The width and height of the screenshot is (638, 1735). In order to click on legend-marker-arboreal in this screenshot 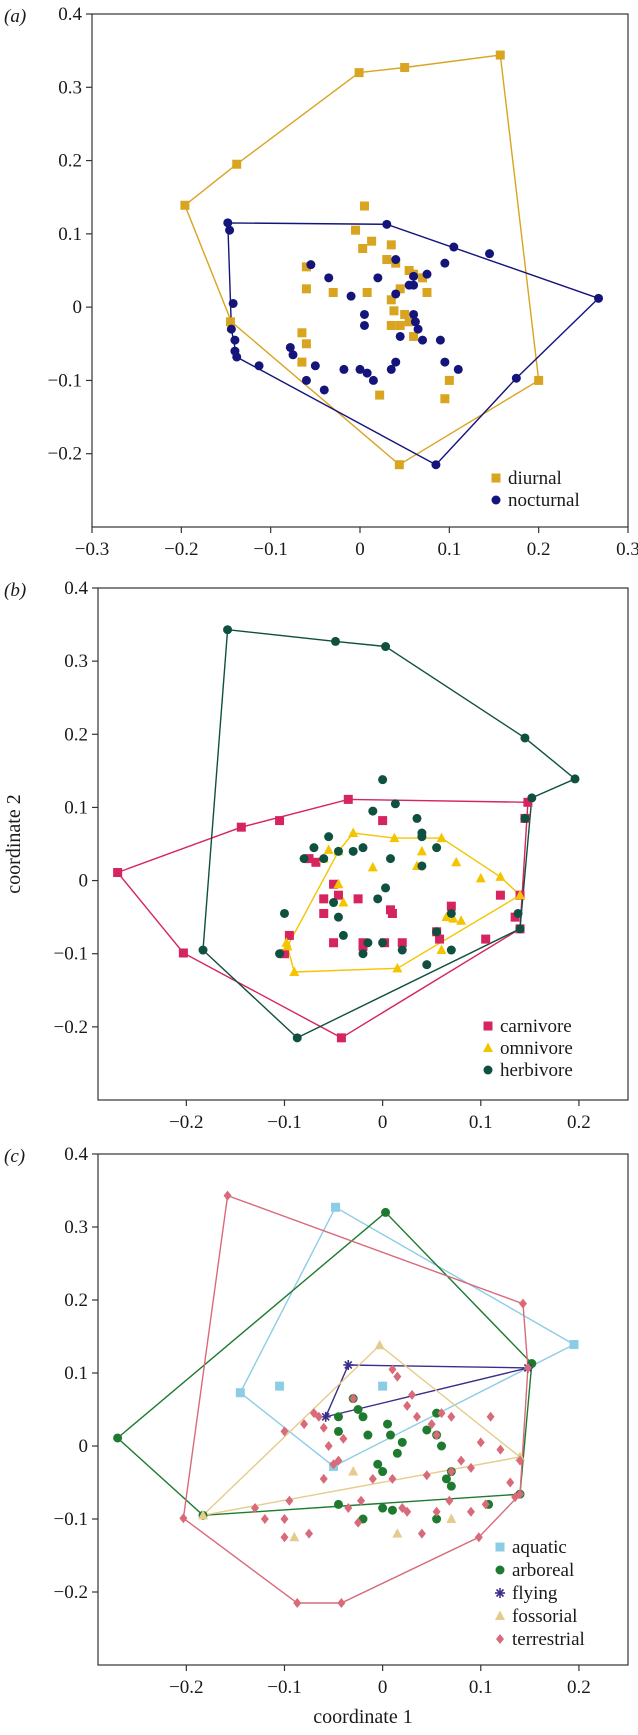, I will do `click(500, 1570)`.